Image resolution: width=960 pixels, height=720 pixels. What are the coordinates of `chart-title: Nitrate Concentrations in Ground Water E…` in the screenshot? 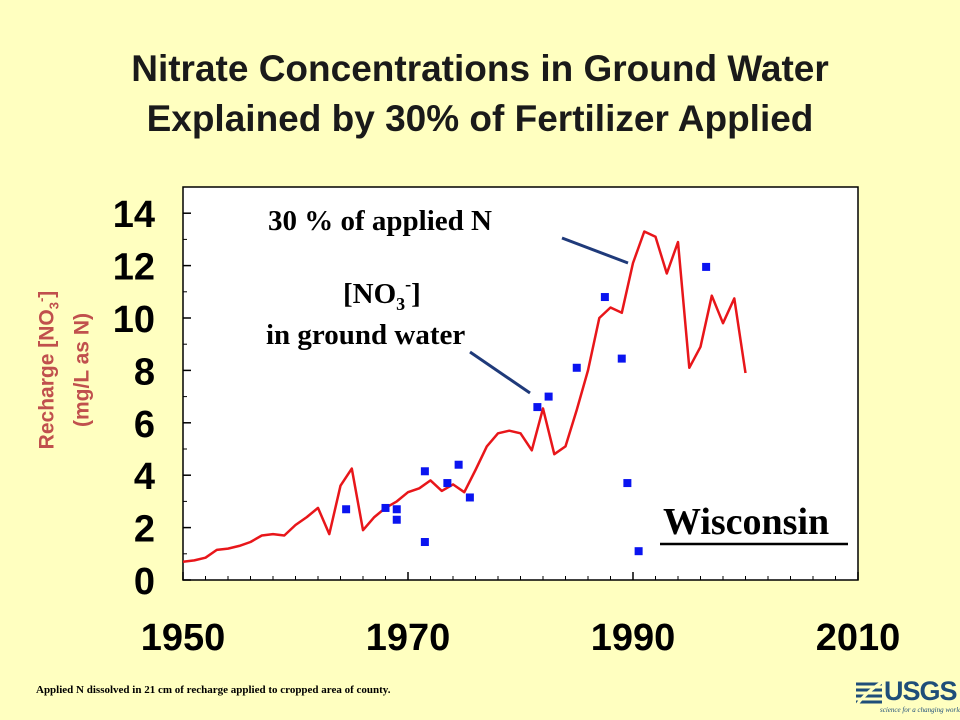 It's located at (480, 94).